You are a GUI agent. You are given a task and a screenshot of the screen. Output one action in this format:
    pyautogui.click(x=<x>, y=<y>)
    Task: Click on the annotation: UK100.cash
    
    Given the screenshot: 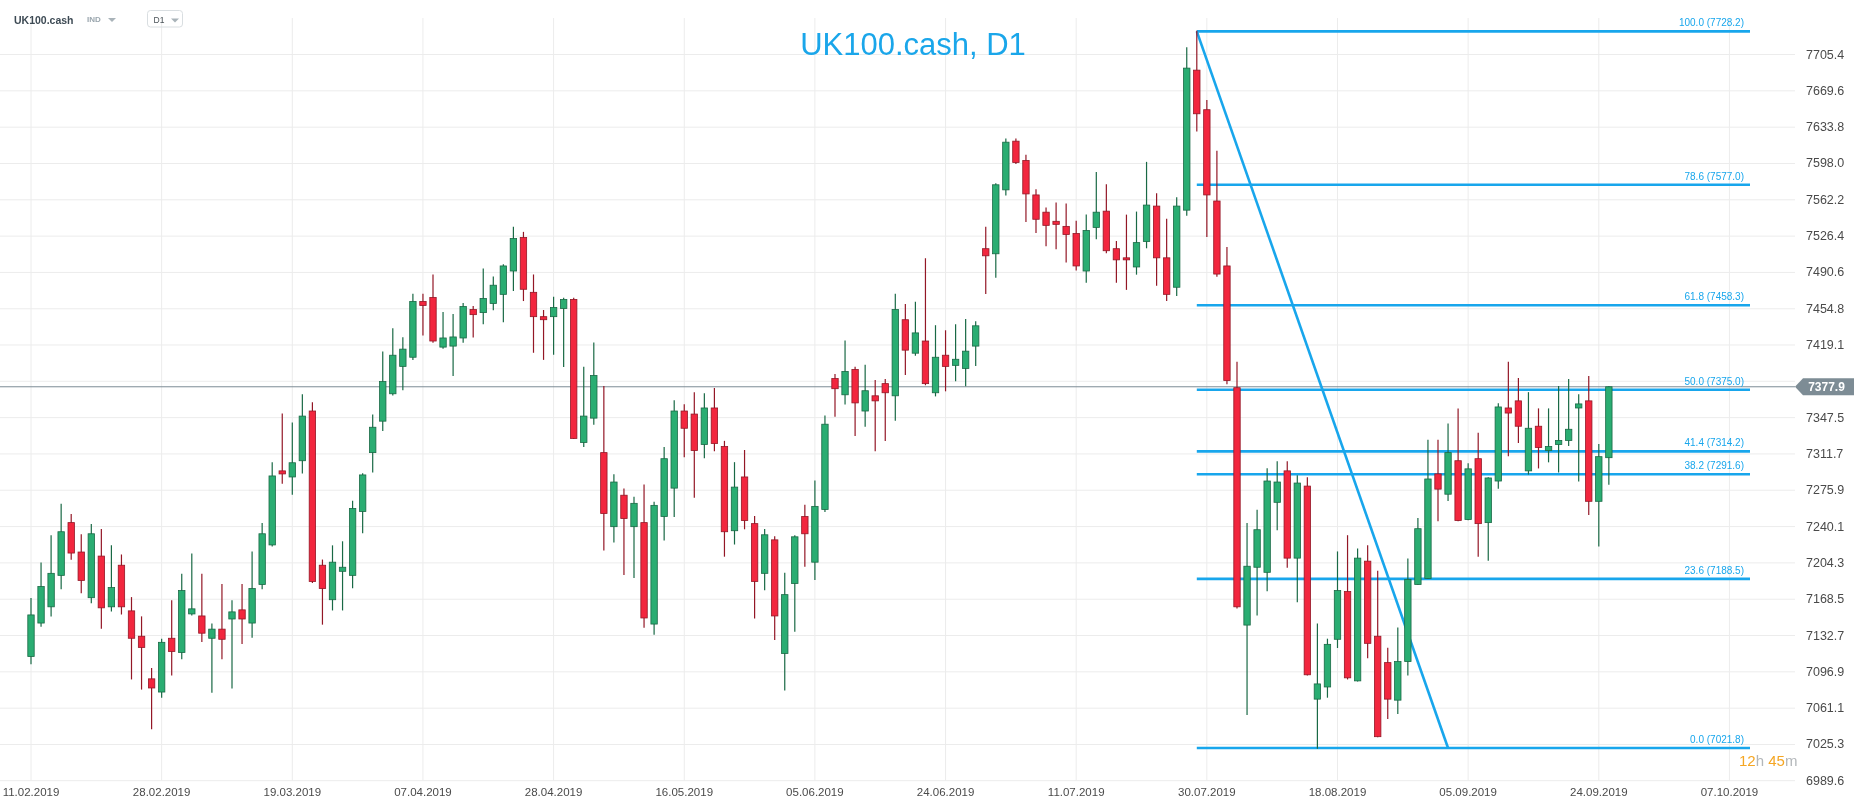 What is the action you would take?
    pyautogui.click(x=44, y=20)
    